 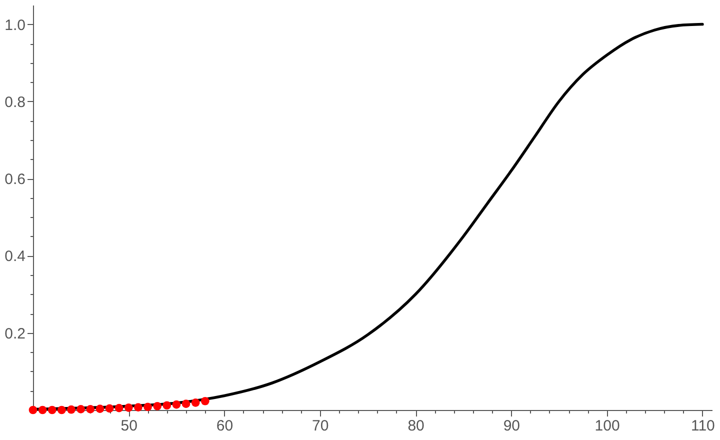 What do you see at coordinates (320, 426) in the screenshot?
I see `x-tick-label: 70` at bounding box center [320, 426].